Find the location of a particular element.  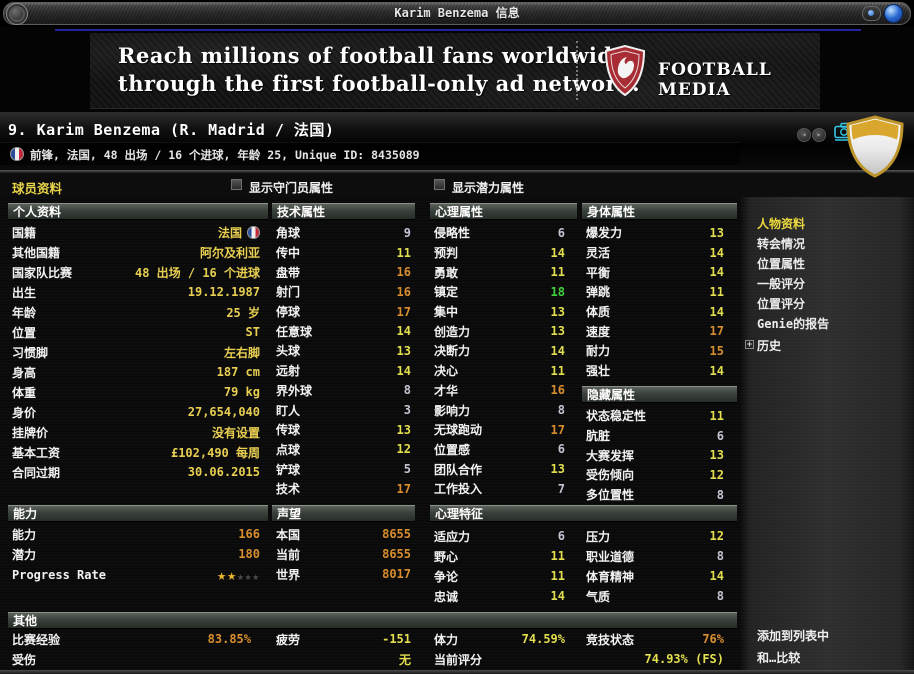

attribute-value: 12 is located at coordinates (716, 474).